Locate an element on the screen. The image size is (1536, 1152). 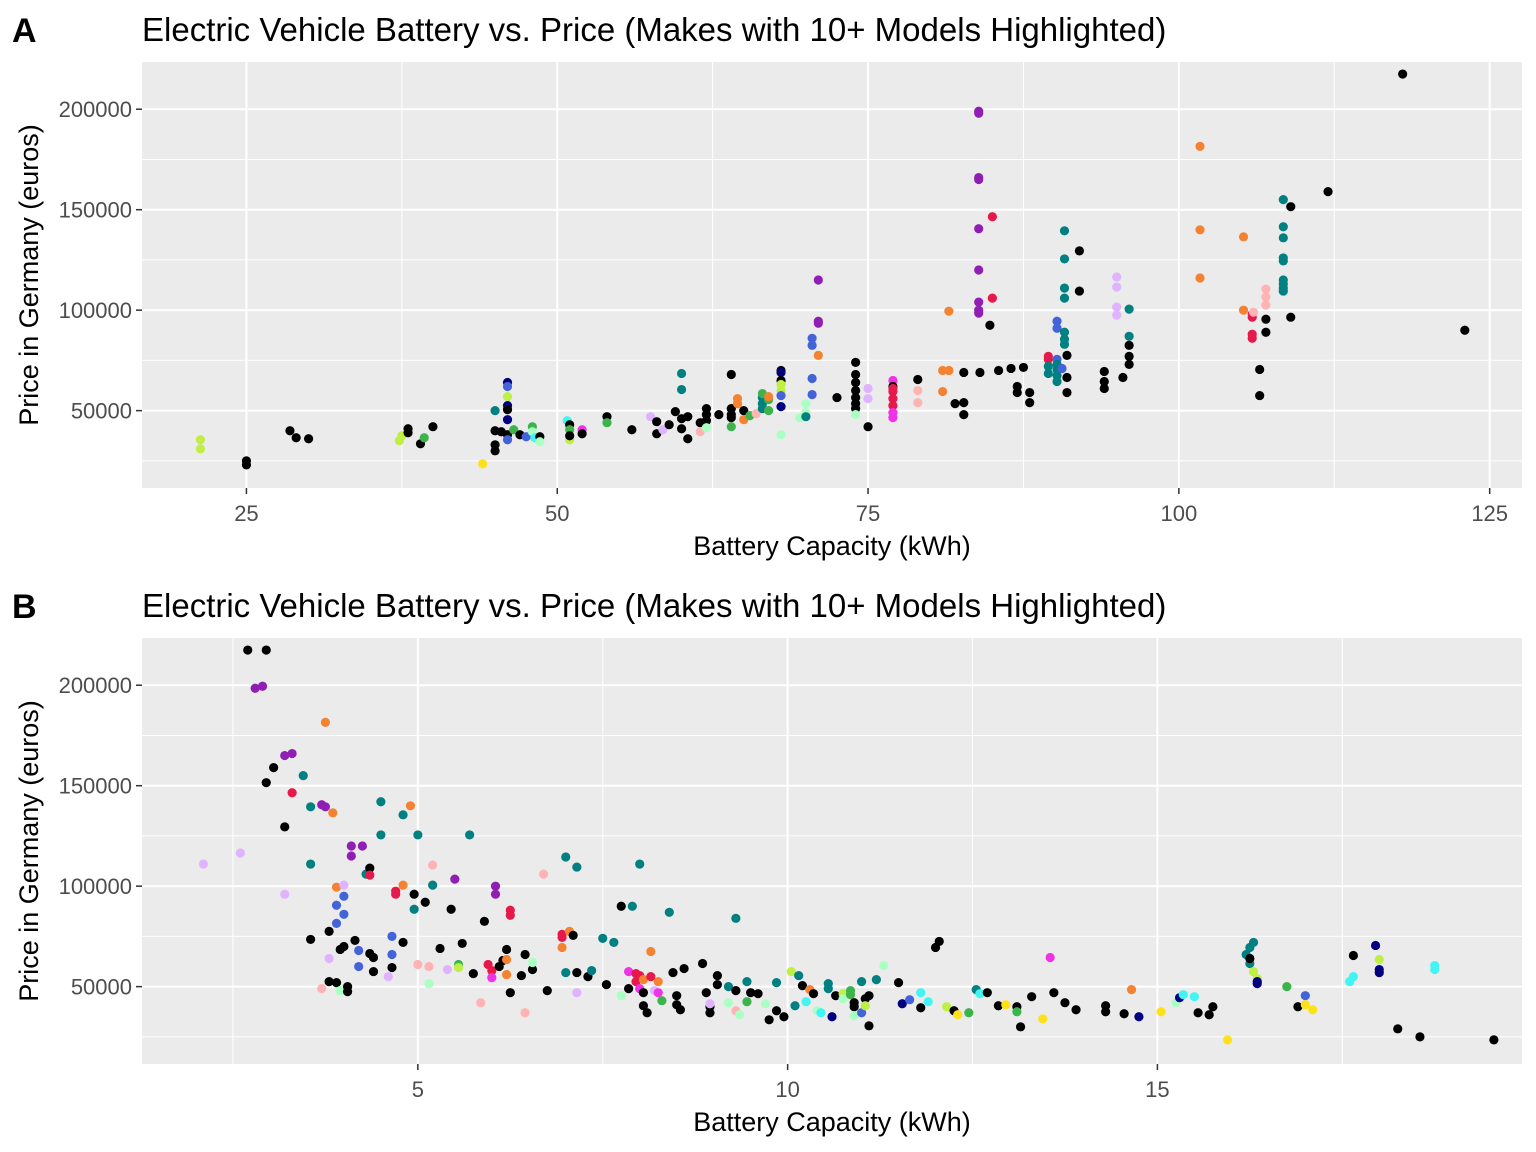
x-tick-label: 15 is located at coordinates (1157, 1089).